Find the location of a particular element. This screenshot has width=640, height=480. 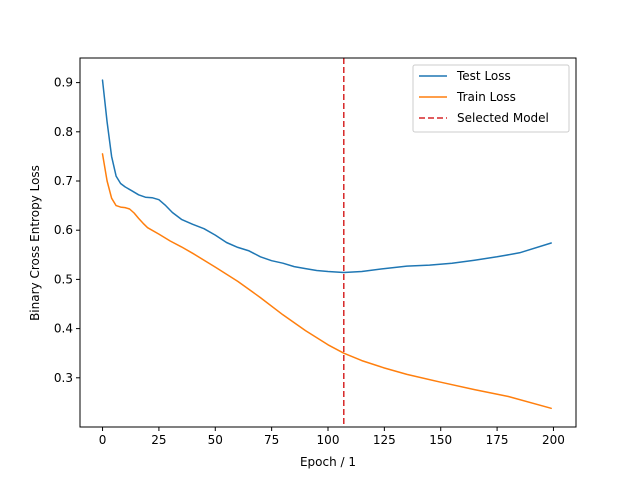

legend-label: Train Loss is located at coordinates (486, 97).